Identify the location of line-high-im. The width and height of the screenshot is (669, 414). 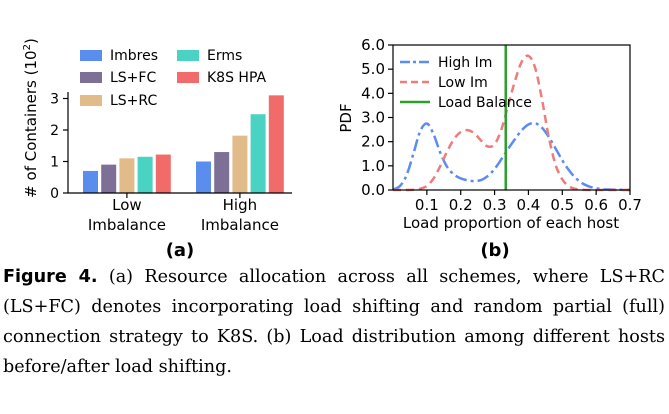
(511, 156).